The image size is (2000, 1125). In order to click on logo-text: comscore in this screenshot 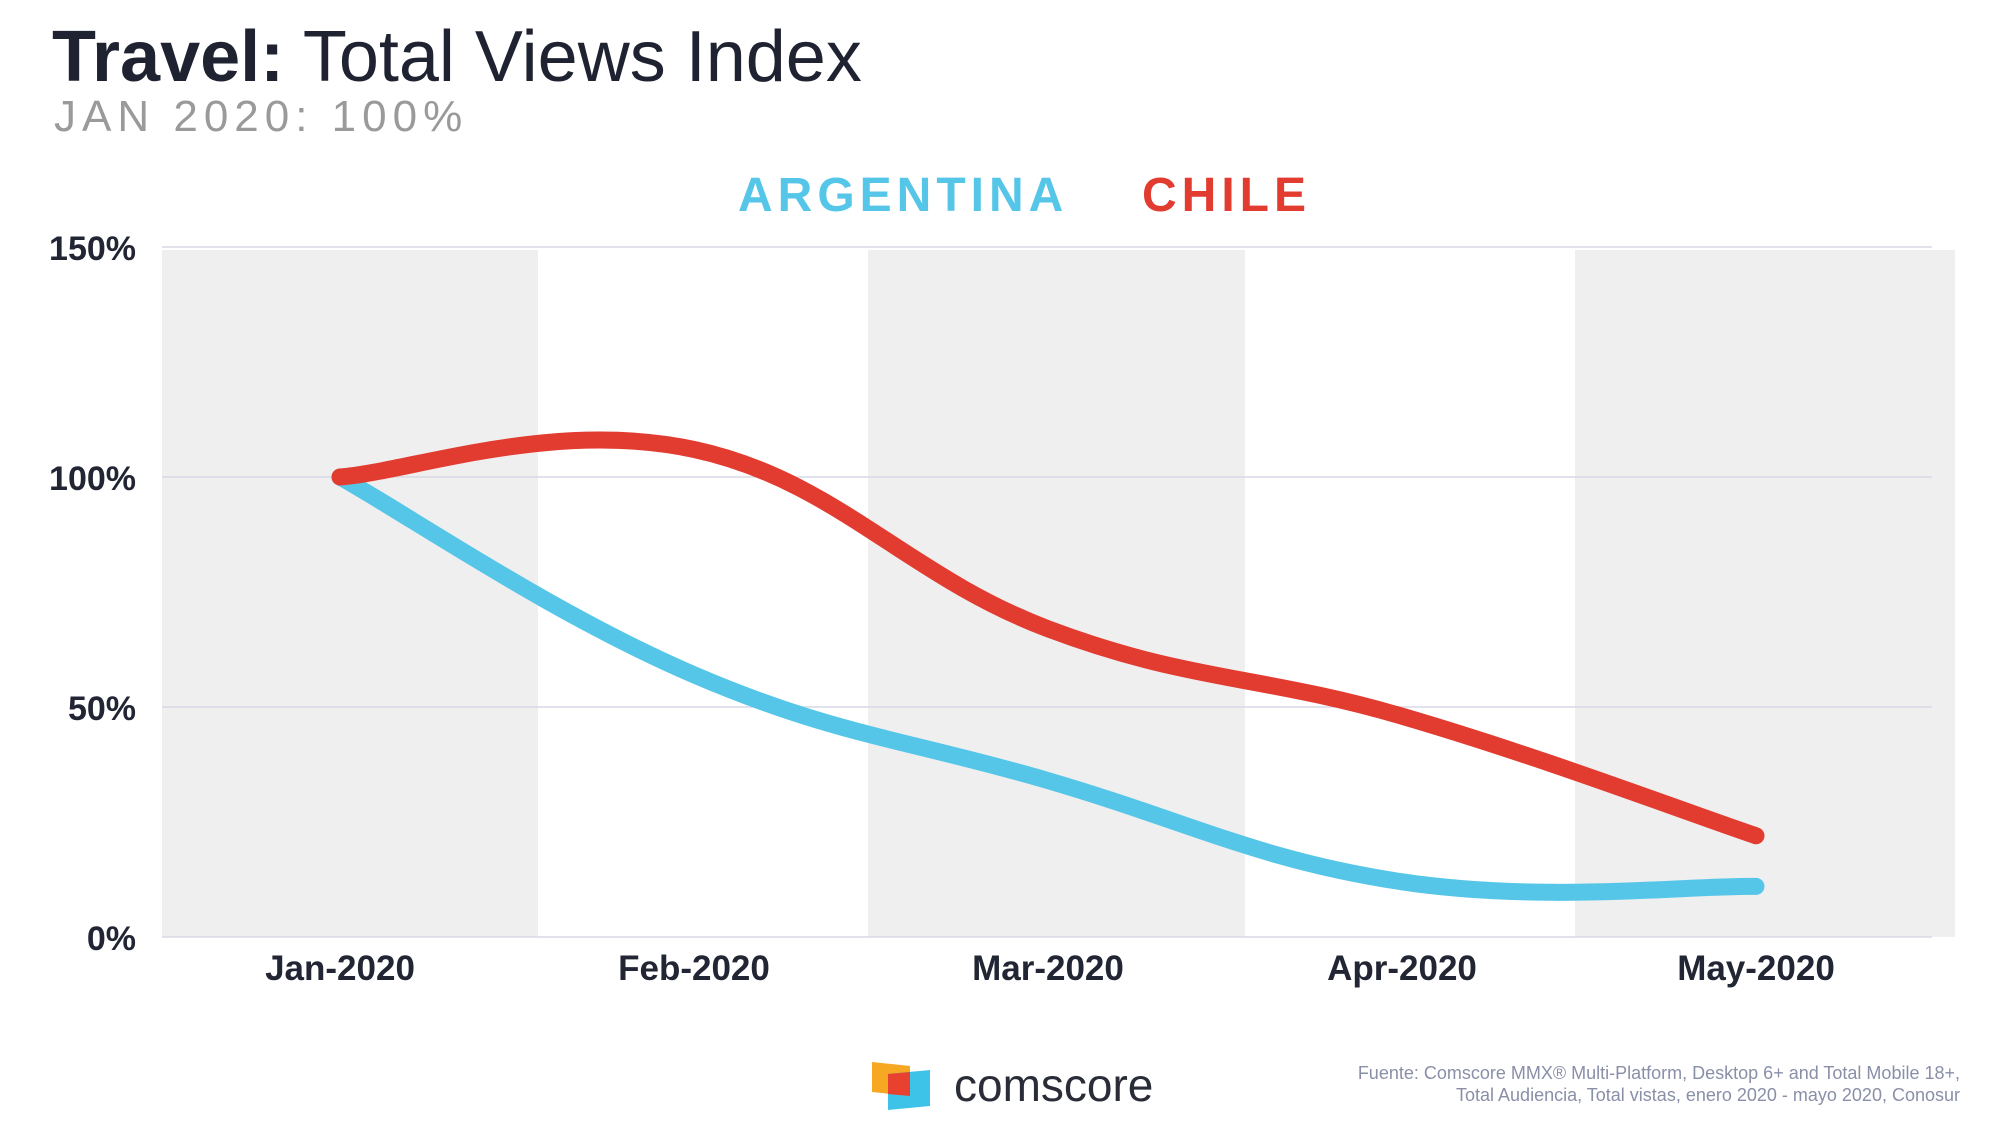, I will do `click(1054, 1085)`.